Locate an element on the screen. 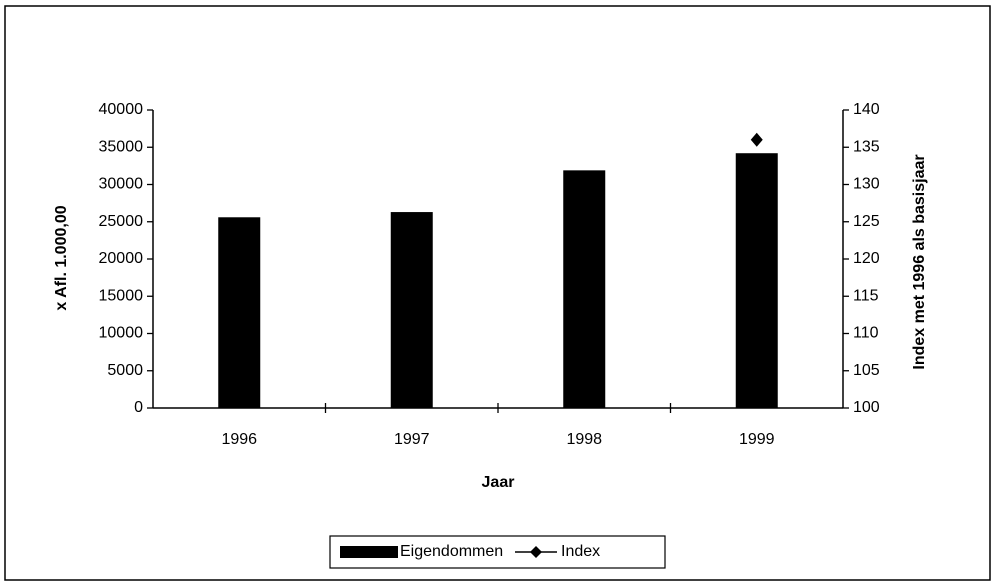 The image size is (998, 586). y-tick-label: 15000 is located at coordinates (121, 295).